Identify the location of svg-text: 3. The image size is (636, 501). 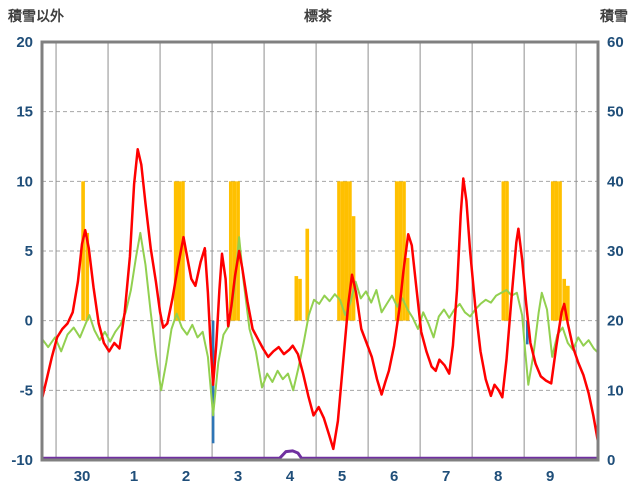
(238, 476).